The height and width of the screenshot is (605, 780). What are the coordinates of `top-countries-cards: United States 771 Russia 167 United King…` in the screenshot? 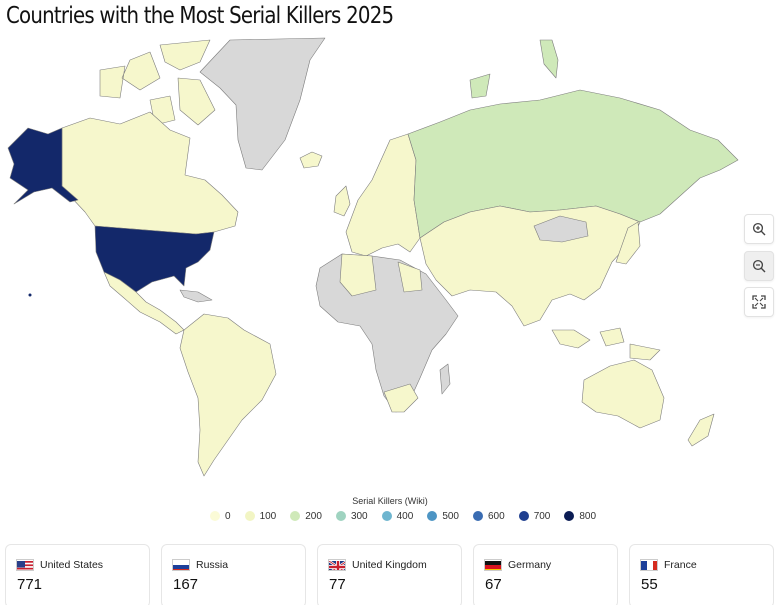 It's located at (392, 574).